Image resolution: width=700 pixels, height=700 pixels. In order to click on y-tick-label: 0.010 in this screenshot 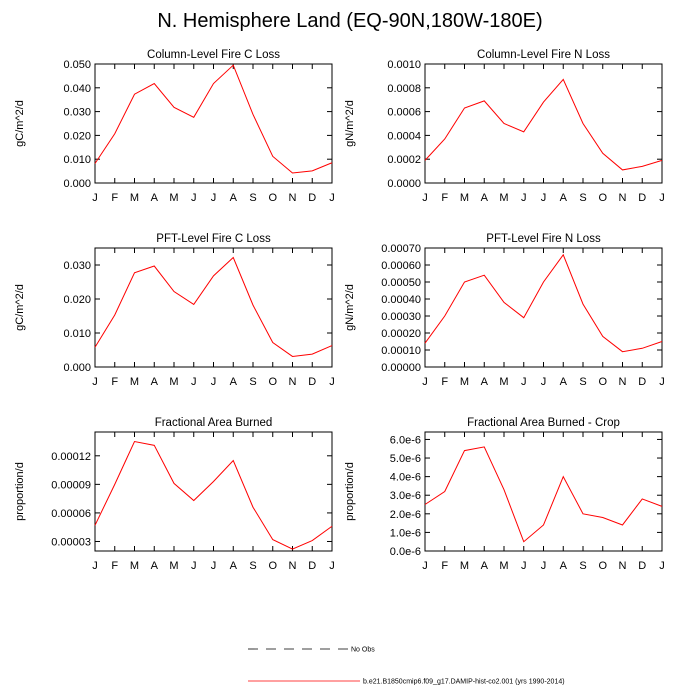, I will do `click(77, 334)`.